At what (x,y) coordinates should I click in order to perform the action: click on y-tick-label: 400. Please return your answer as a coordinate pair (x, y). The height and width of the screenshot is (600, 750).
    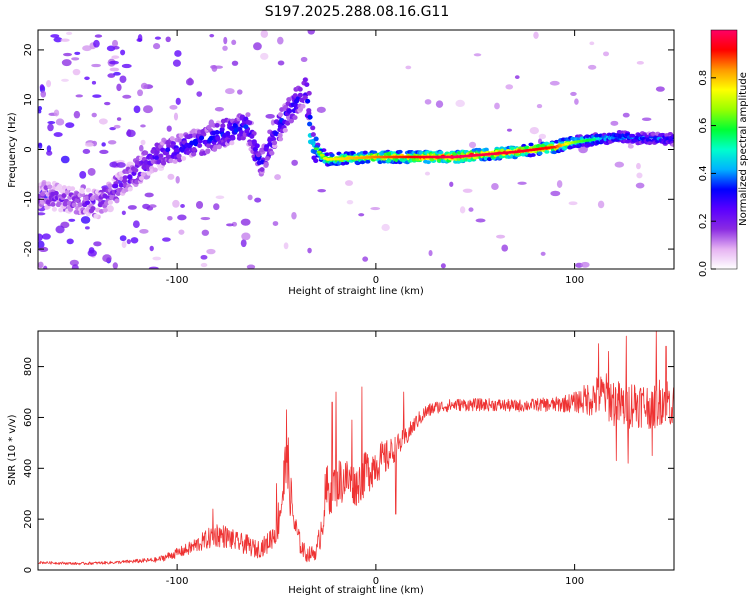
    Looking at the image, I should click on (28, 468).